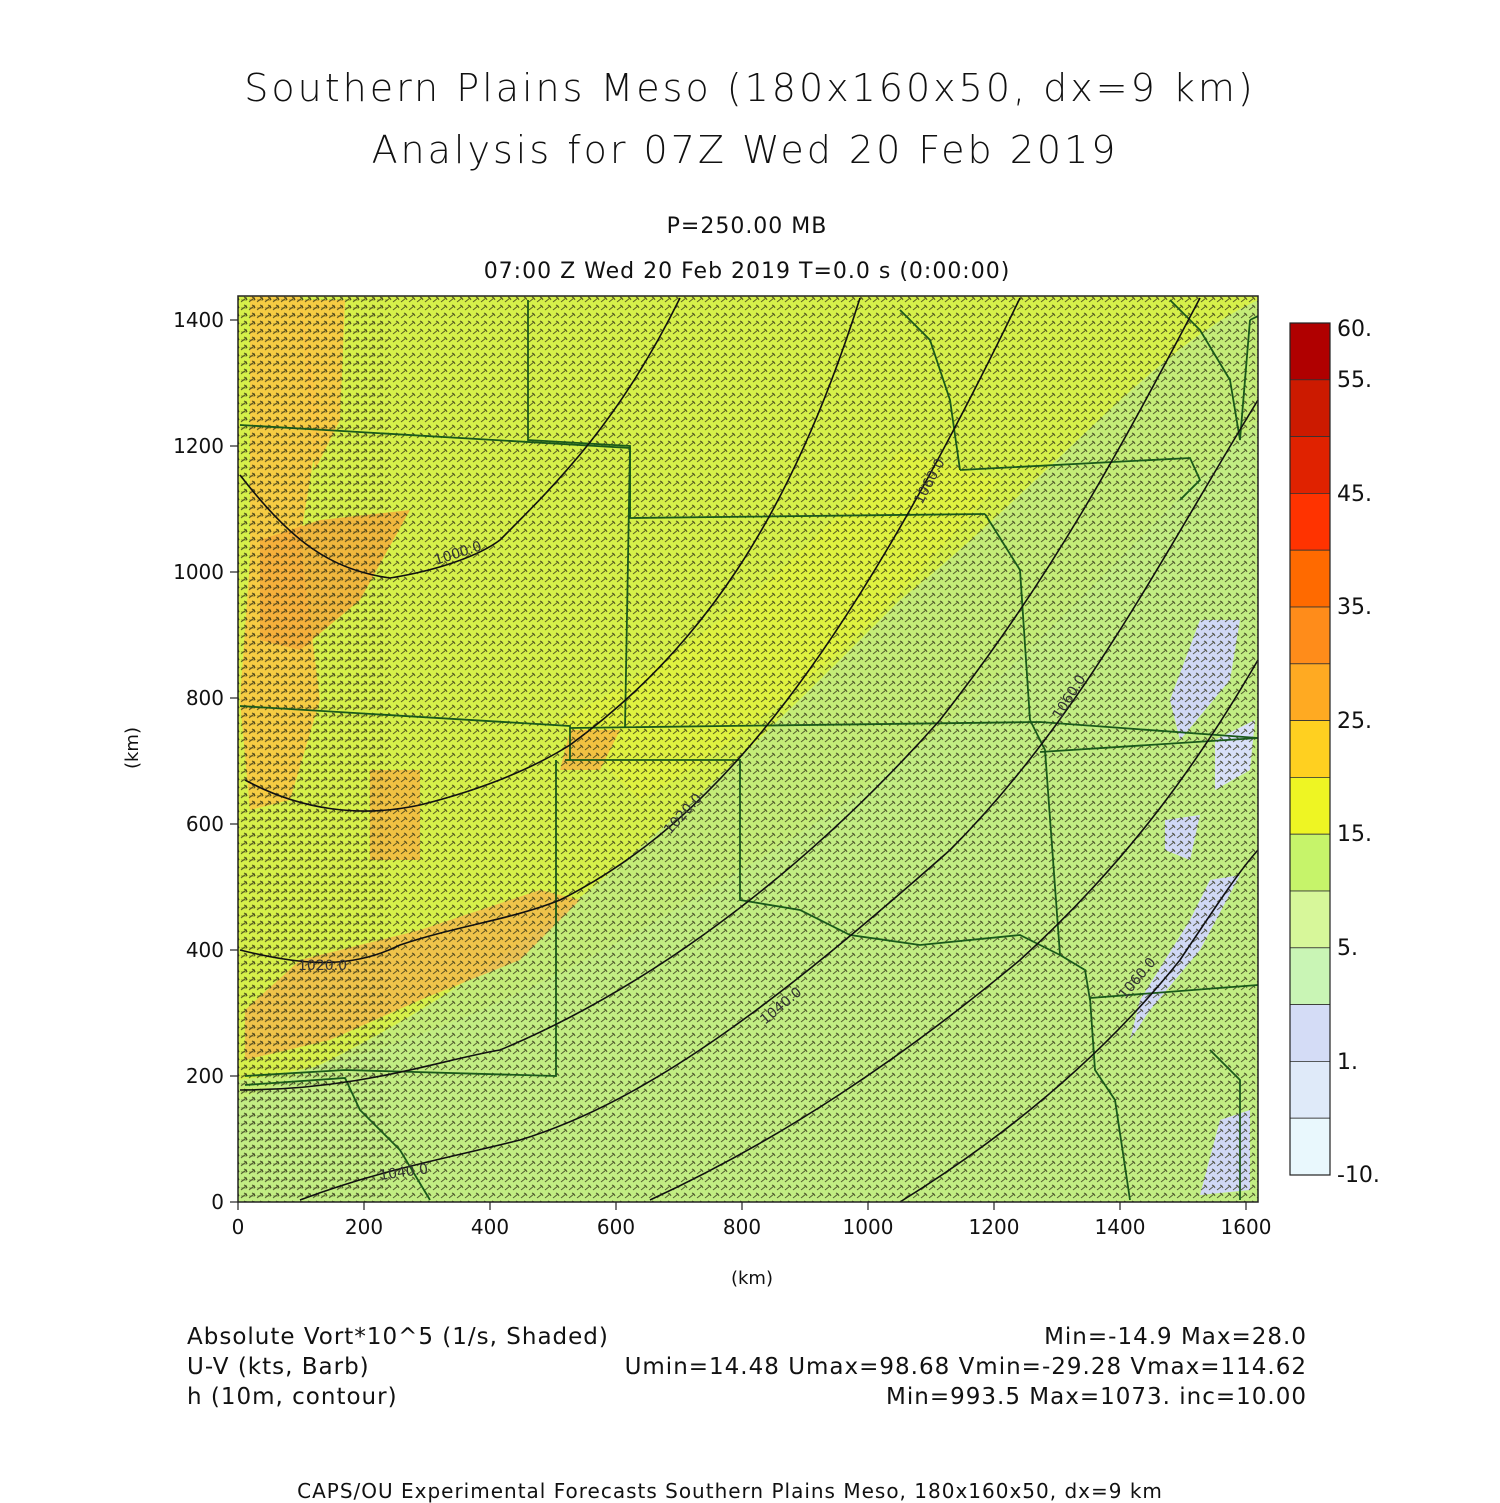  Describe the element at coordinates (132, 748) in the screenshot. I see `y-axis-label: (km)` at that location.